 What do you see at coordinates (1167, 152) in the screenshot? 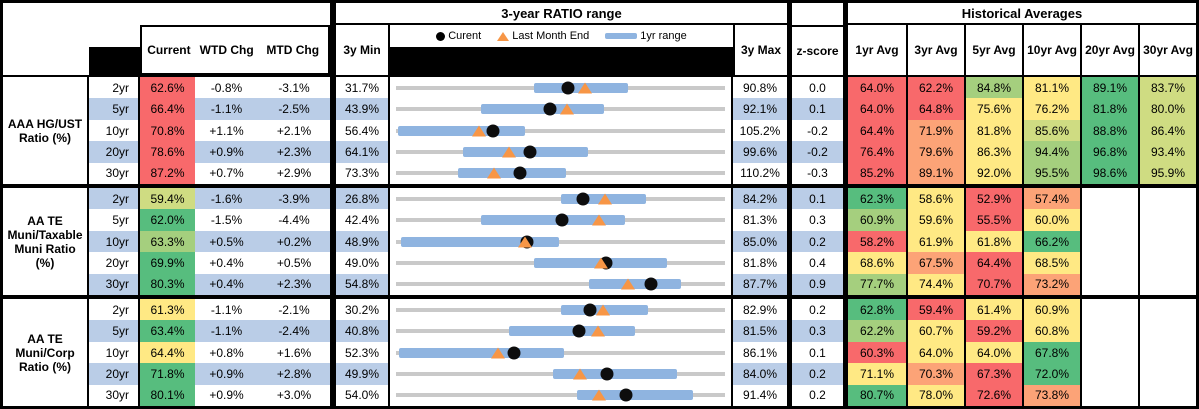
I see `hist-avg-cell: 93.4%` at bounding box center [1167, 152].